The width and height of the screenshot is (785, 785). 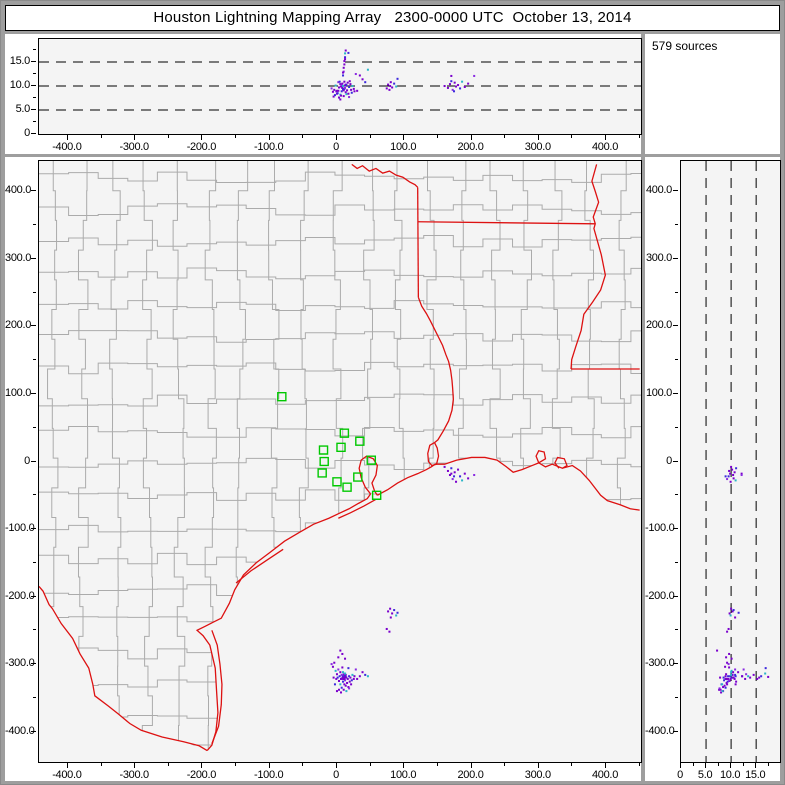 I want to click on altitude-ew-plot, so click(x=340, y=86).